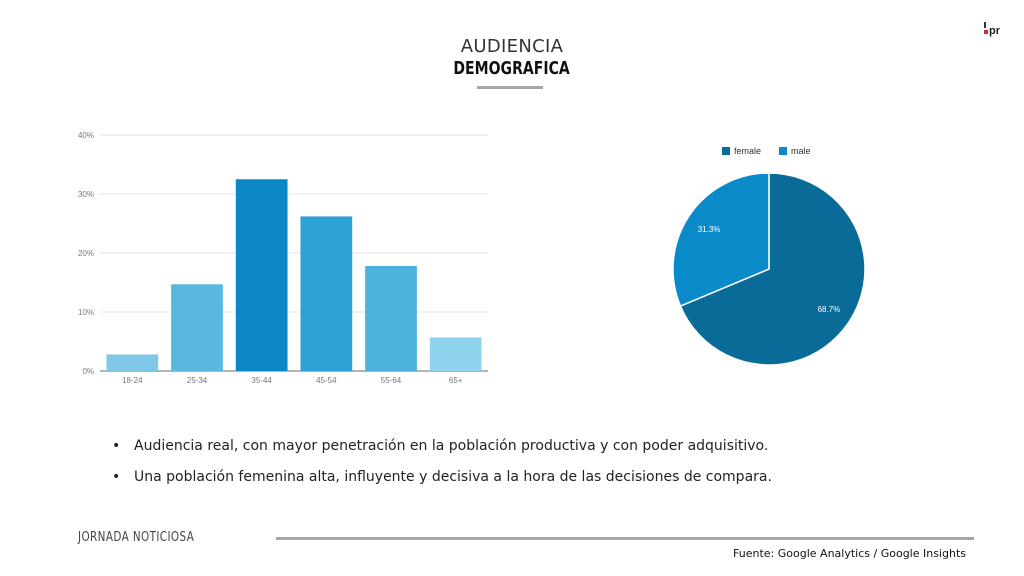 The image size is (1024, 576). Describe the element at coordinates (197, 380) in the screenshot. I see `x-tick-label: 25-34` at that location.